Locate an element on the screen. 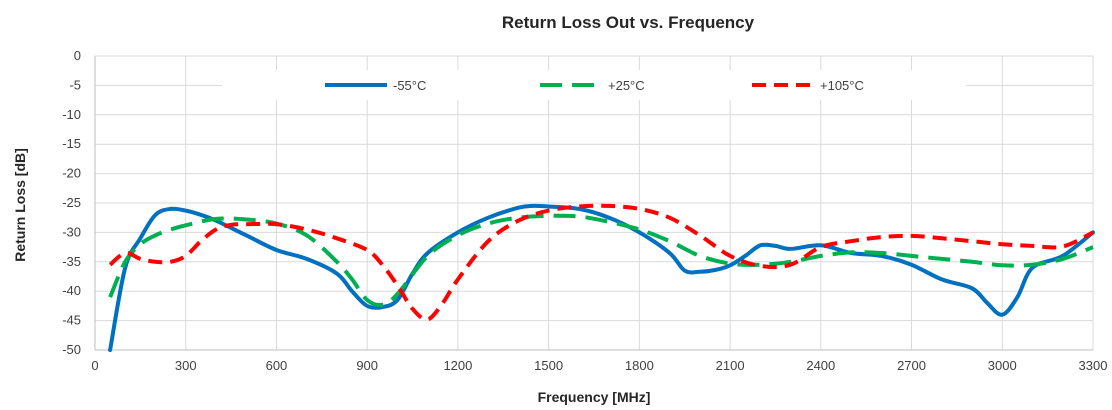  x-tick-label: 900 is located at coordinates (367, 365).